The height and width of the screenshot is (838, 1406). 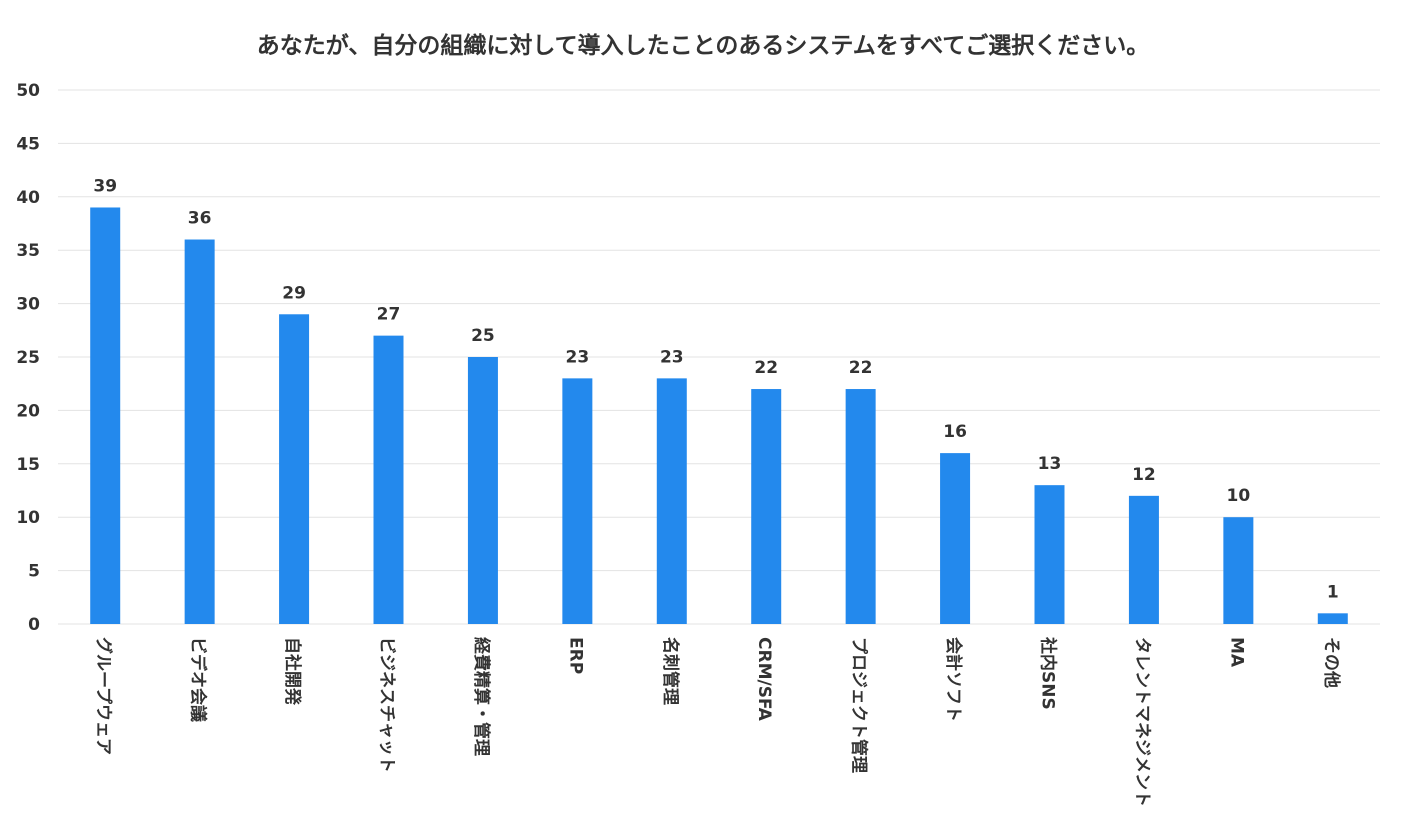 What do you see at coordinates (1050, 464) in the screenshot?
I see `data-label: 13` at bounding box center [1050, 464].